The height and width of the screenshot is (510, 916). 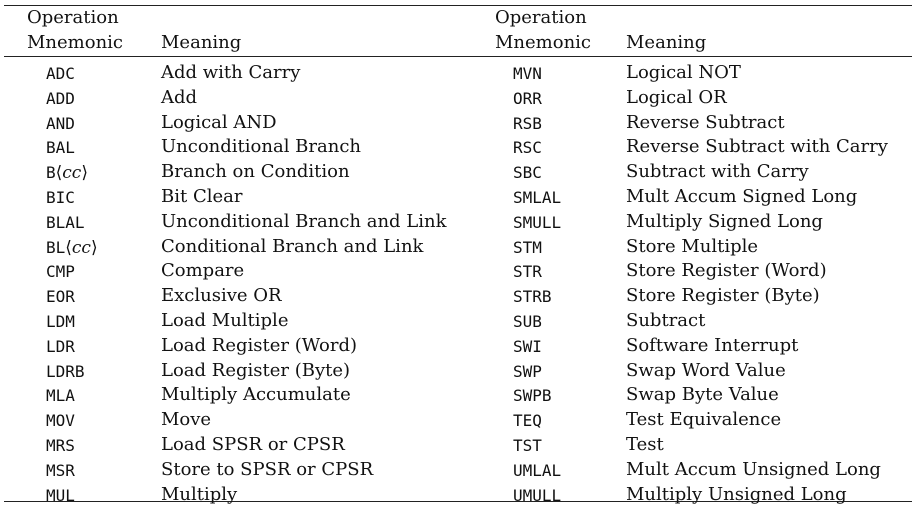 I want to click on table-row: B⟨cc⟩ Branch on Condition, so click(x=458, y=172).